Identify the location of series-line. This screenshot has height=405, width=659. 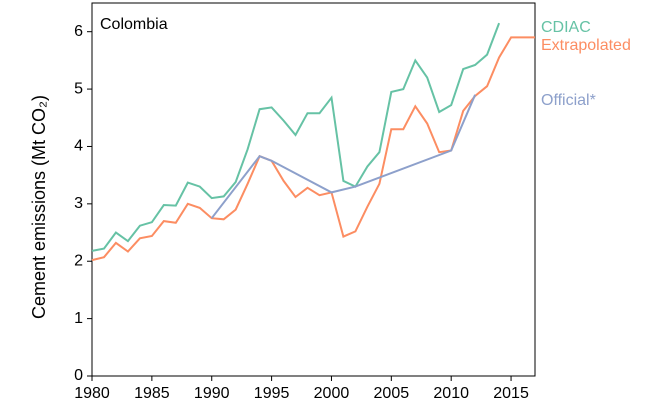
(343, 156).